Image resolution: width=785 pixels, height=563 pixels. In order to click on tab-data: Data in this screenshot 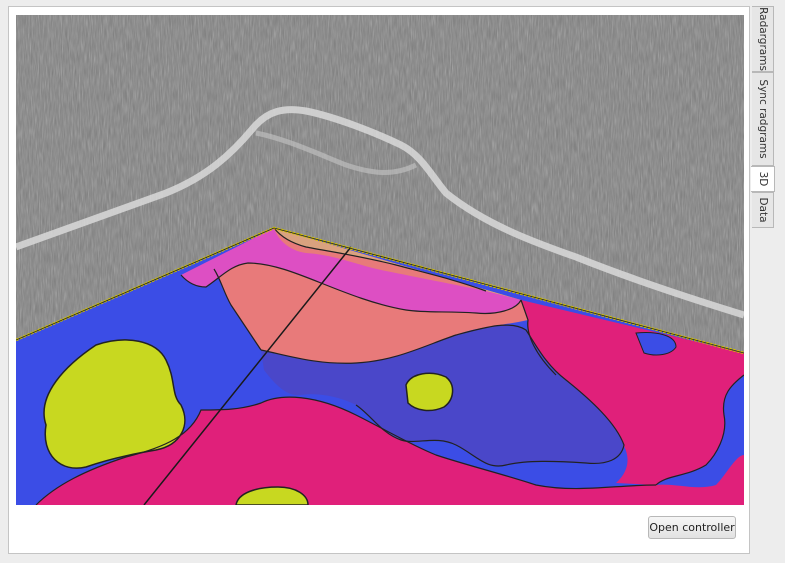, I will do `click(763, 210)`.